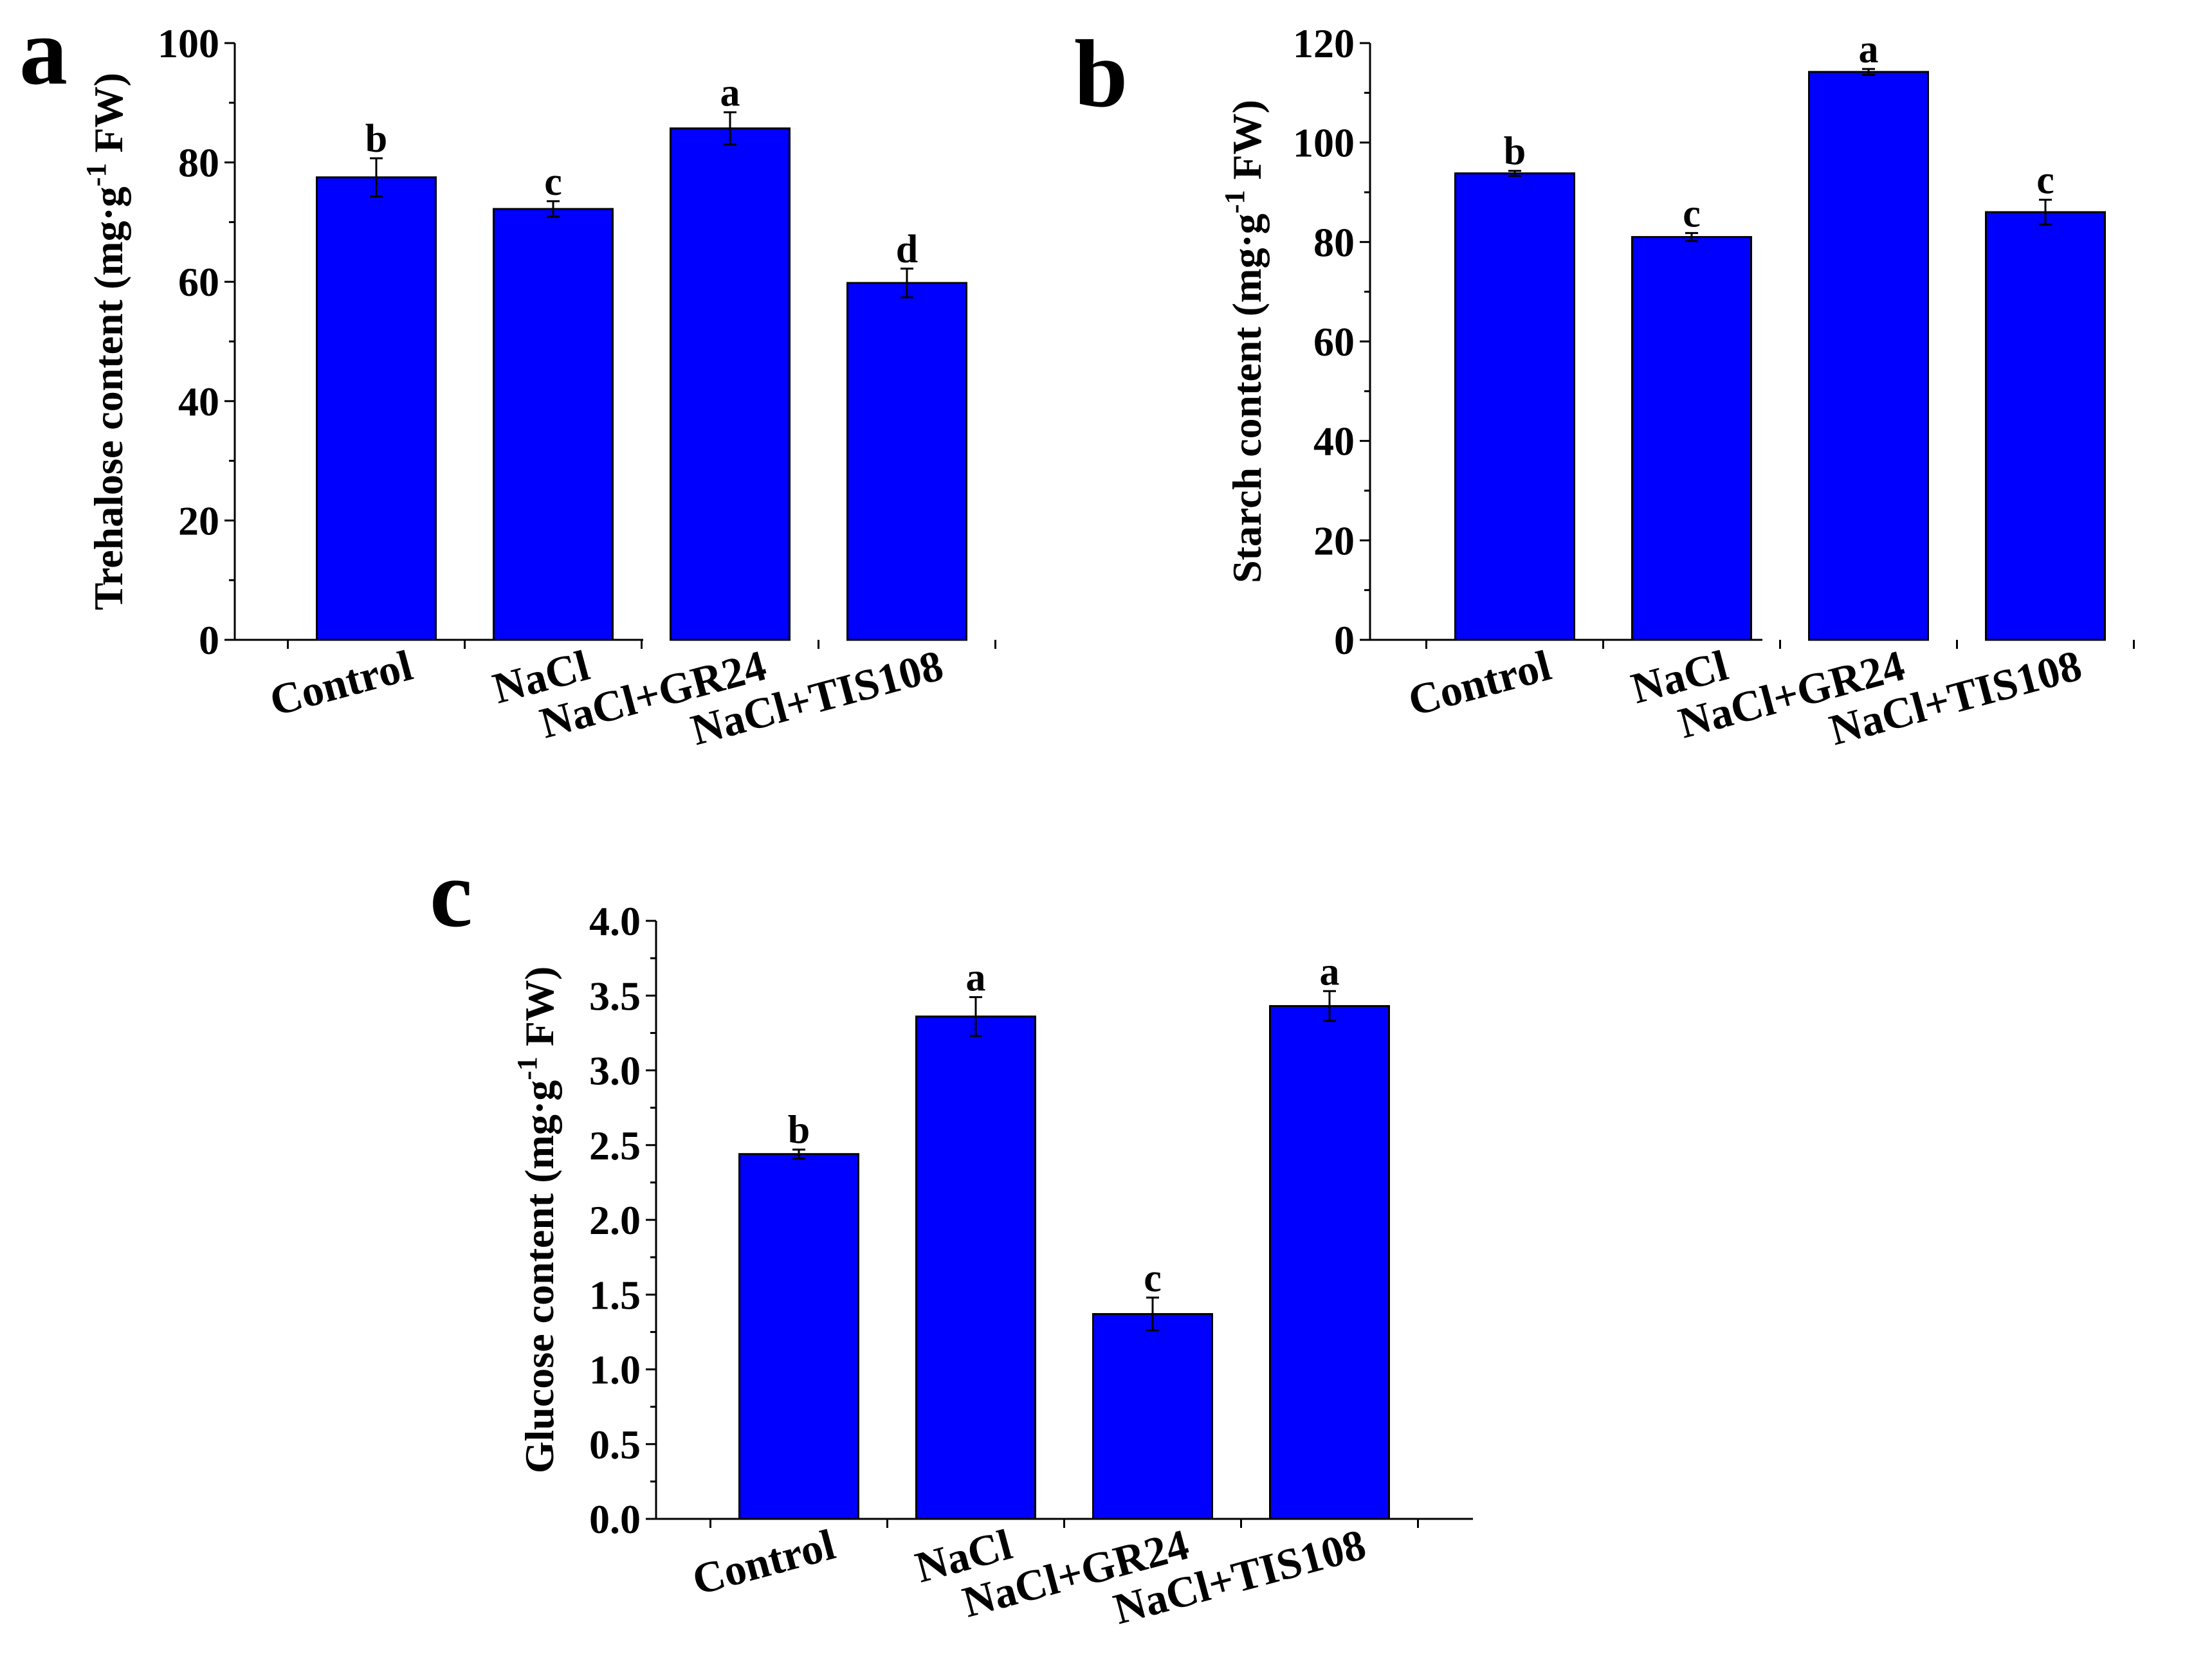 Image resolution: width=2212 pixels, height=1679 pixels. What do you see at coordinates (615, 1444) in the screenshot?
I see `y-tick-label: 0.5` at bounding box center [615, 1444].